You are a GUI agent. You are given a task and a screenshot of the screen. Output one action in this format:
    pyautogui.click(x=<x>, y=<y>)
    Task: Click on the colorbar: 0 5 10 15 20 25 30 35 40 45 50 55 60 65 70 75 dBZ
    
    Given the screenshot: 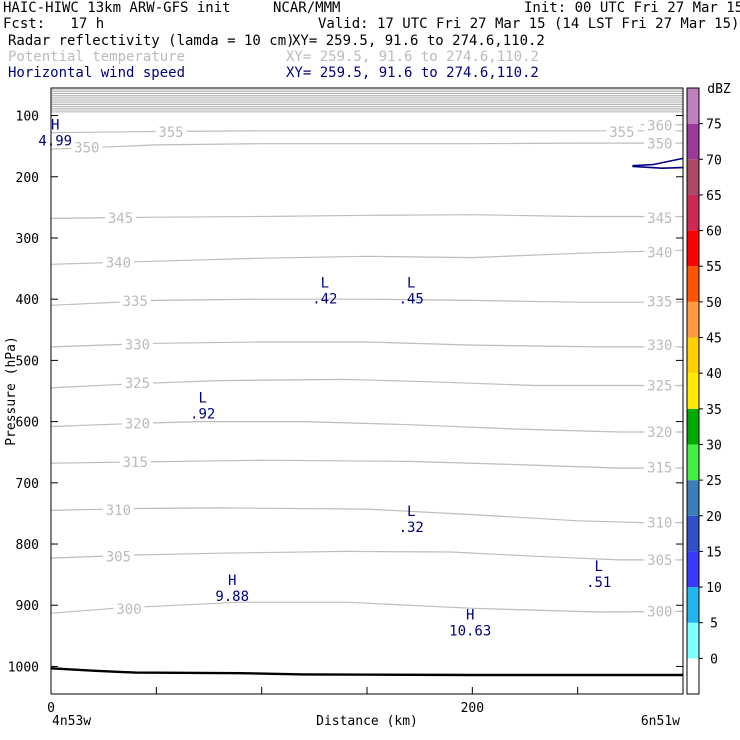 What is the action you would take?
    pyautogui.click(x=708, y=388)
    